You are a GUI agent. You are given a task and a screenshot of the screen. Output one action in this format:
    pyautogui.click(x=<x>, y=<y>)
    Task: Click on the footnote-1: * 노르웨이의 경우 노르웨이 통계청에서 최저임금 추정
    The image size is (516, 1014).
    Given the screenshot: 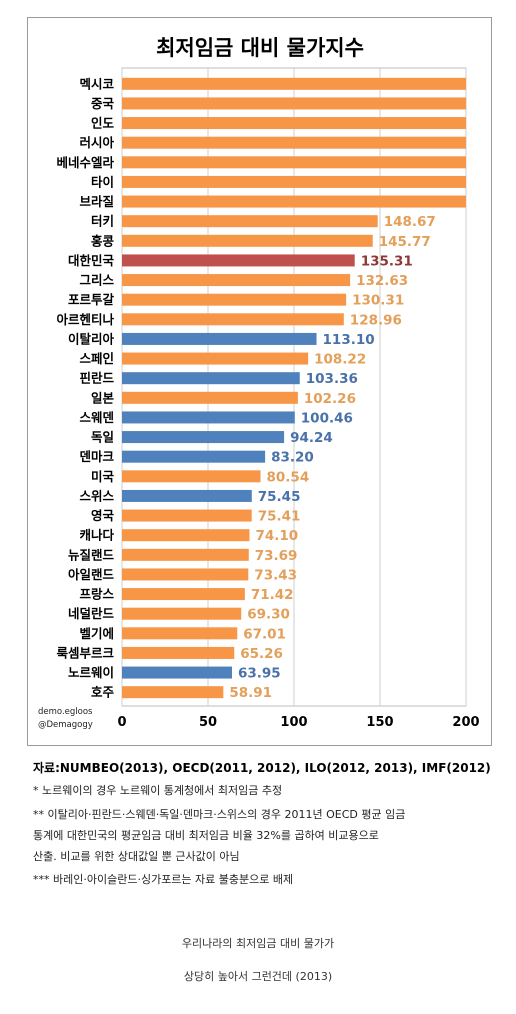 What is the action you would take?
    pyautogui.click(x=158, y=790)
    